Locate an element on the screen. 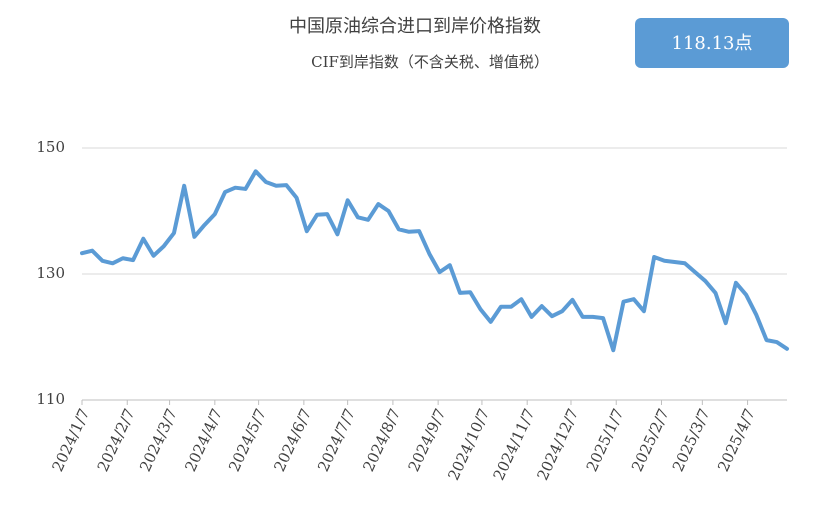 This screenshot has width=817, height=508. y-tick-label: 150 is located at coordinates (50, 147).